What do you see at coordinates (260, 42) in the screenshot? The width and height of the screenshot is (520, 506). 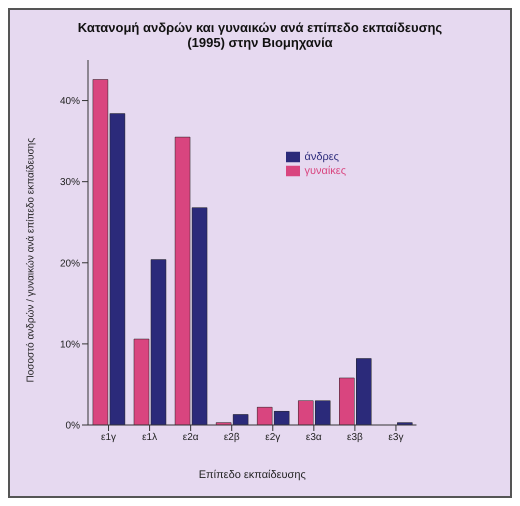 I see `chart-subtitle: (1995) στην Βιομηχανία` at bounding box center [260, 42].